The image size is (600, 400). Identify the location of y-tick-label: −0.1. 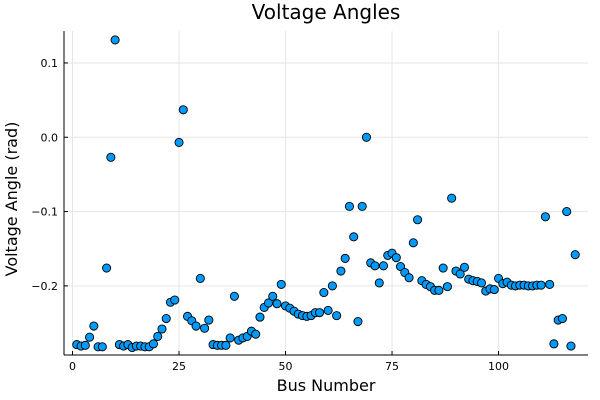
(44, 212).